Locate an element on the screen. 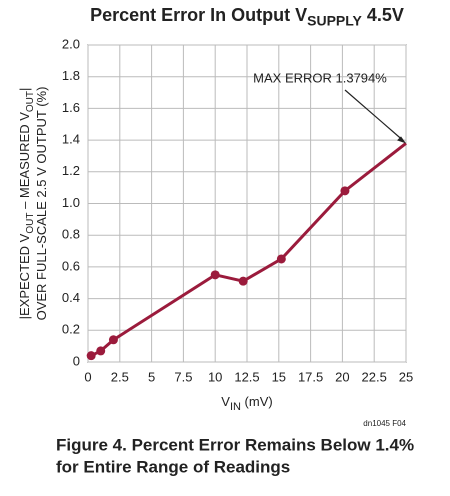 The width and height of the screenshot is (450, 496). x-tick-label: 15 is located at coordinates (279, 376).